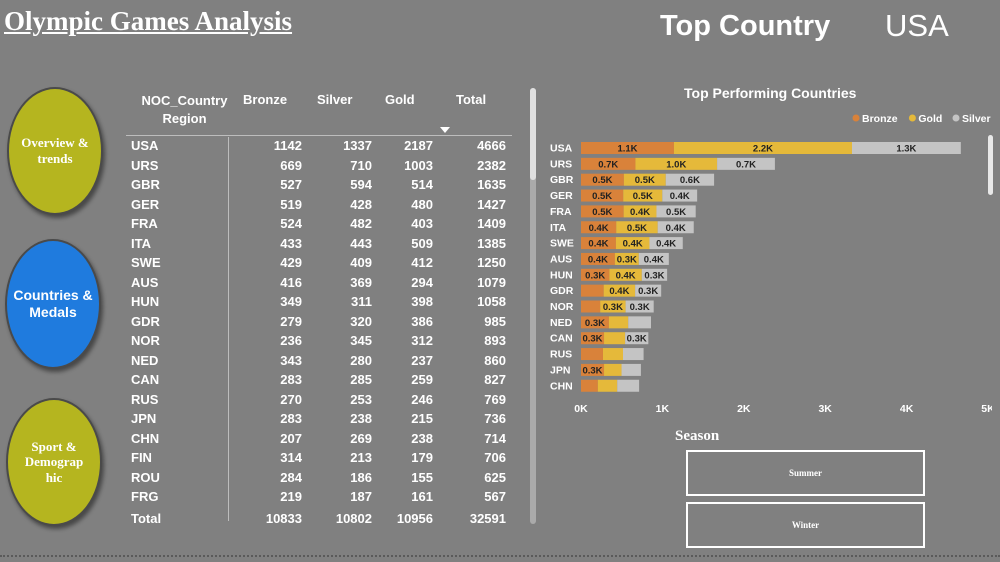 Image resolution: width=1000 pixels, height=562 pixels. Describe the element at coordinates (633, 354) in the screenshot. I see `bar-rus-silver` at that location.